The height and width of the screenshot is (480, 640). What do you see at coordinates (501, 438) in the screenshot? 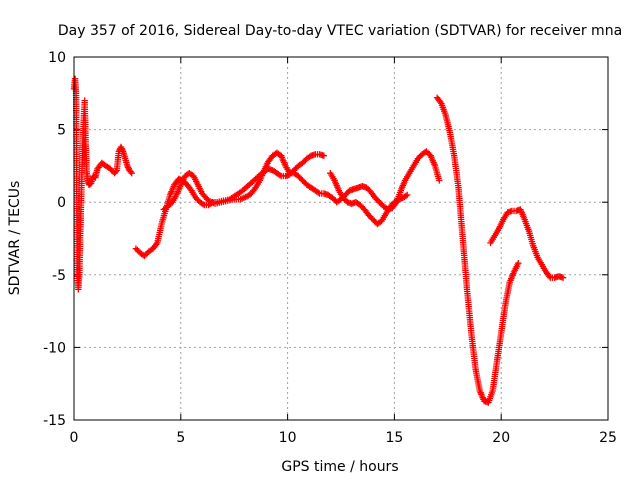
I see `x-tick-label: 20` at bounding box center [501, 438].